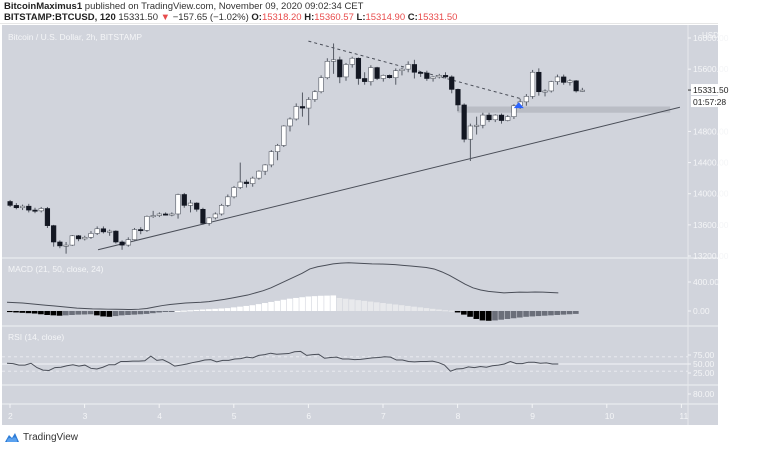  I want to click on countdown-box, so click(706, 102).